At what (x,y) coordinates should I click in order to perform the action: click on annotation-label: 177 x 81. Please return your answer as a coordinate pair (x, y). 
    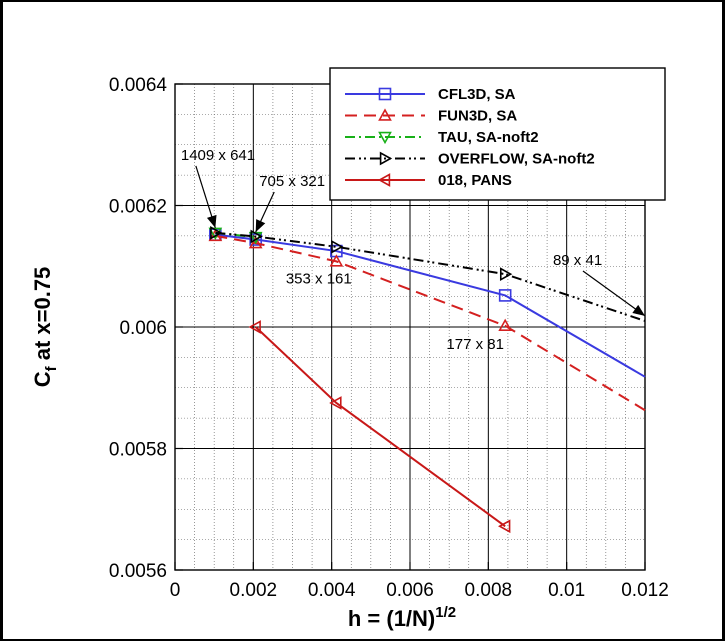
    Looking at the image, I should click on (475, 344).